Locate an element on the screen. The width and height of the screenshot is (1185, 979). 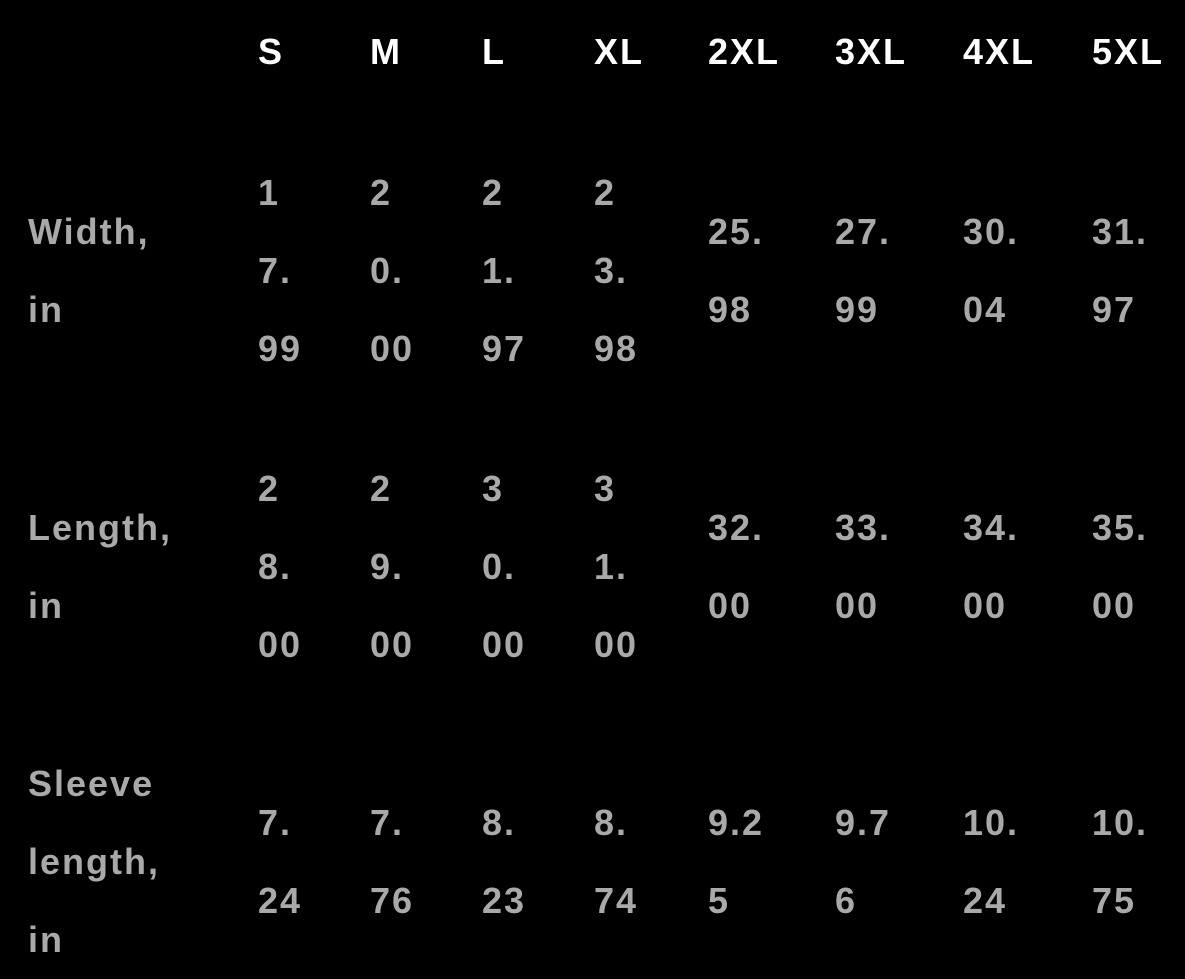
header-row: S M L XL 2XL 3XL 4XL 5XL is located at coordinates (592, 52).